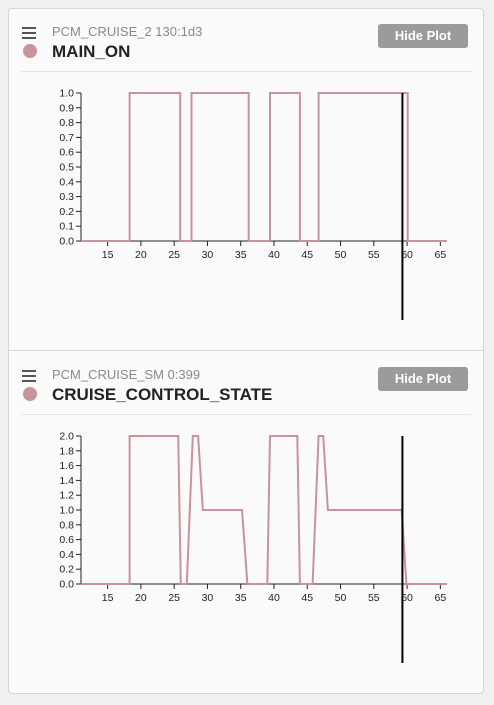 This screenshot has height=705, width=494. I want to click on y-tick-label: 0.9, so click(66, 108).